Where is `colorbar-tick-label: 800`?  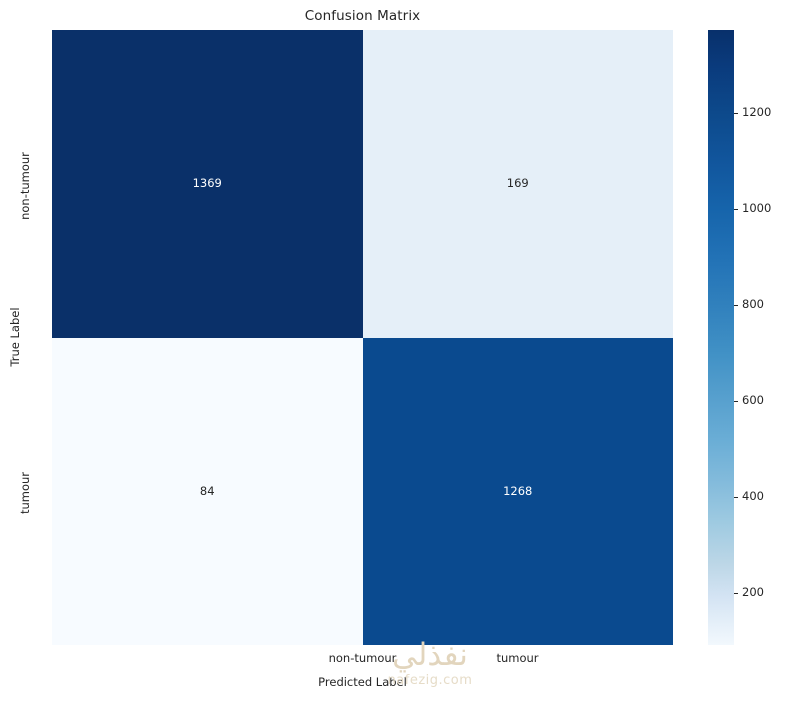
colorbar-tick-label: 800 is located at coordinates (753, 304).